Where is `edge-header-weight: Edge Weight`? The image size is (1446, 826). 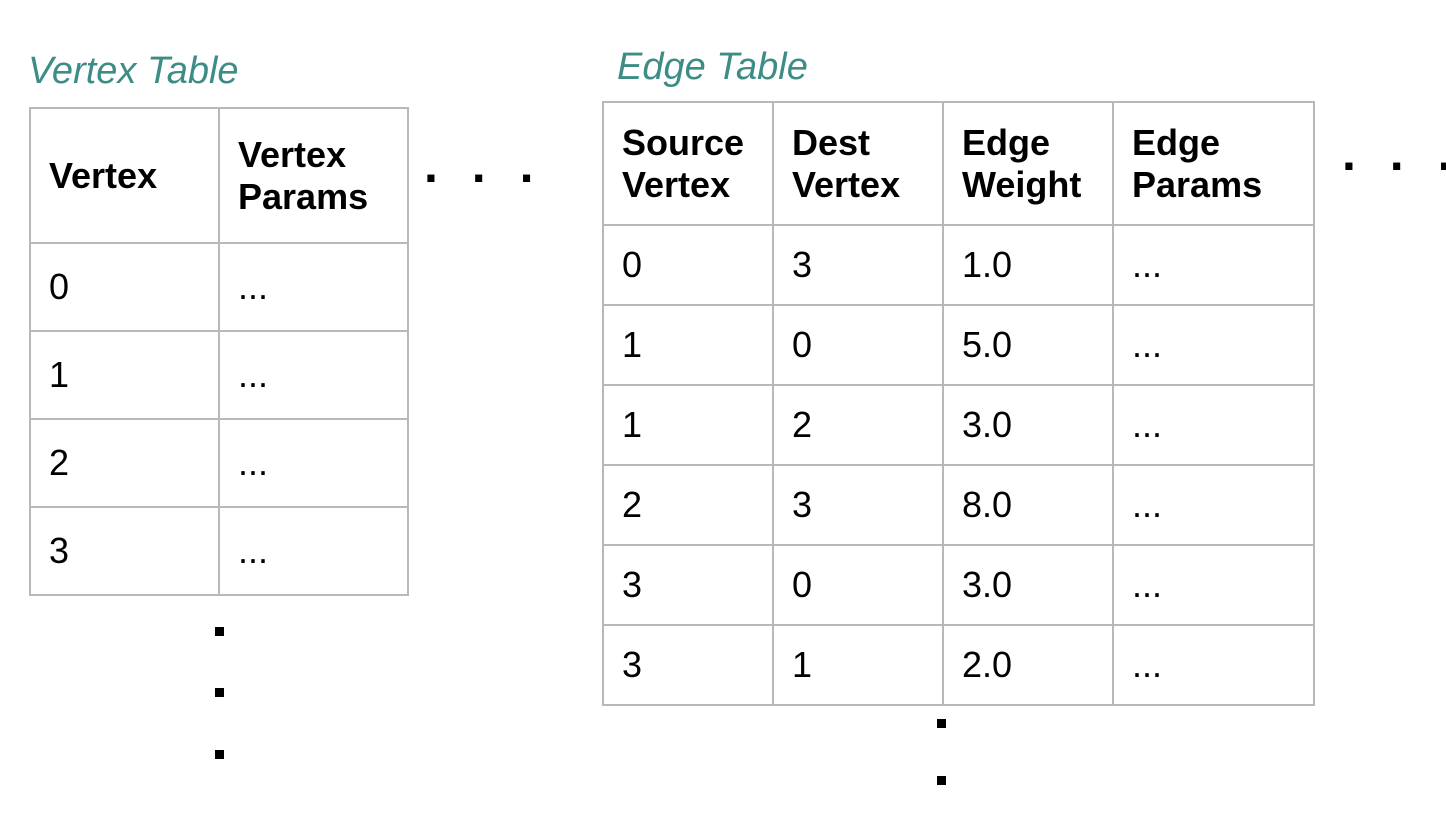
edge-header-weight: Edge Weight is located at coordinates (1028, 163).